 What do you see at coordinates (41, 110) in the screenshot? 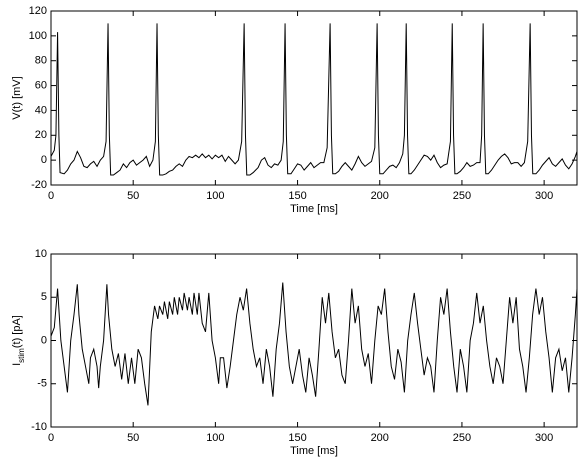
I see `y-tick-label: 40` at bounding box center [41, 110].